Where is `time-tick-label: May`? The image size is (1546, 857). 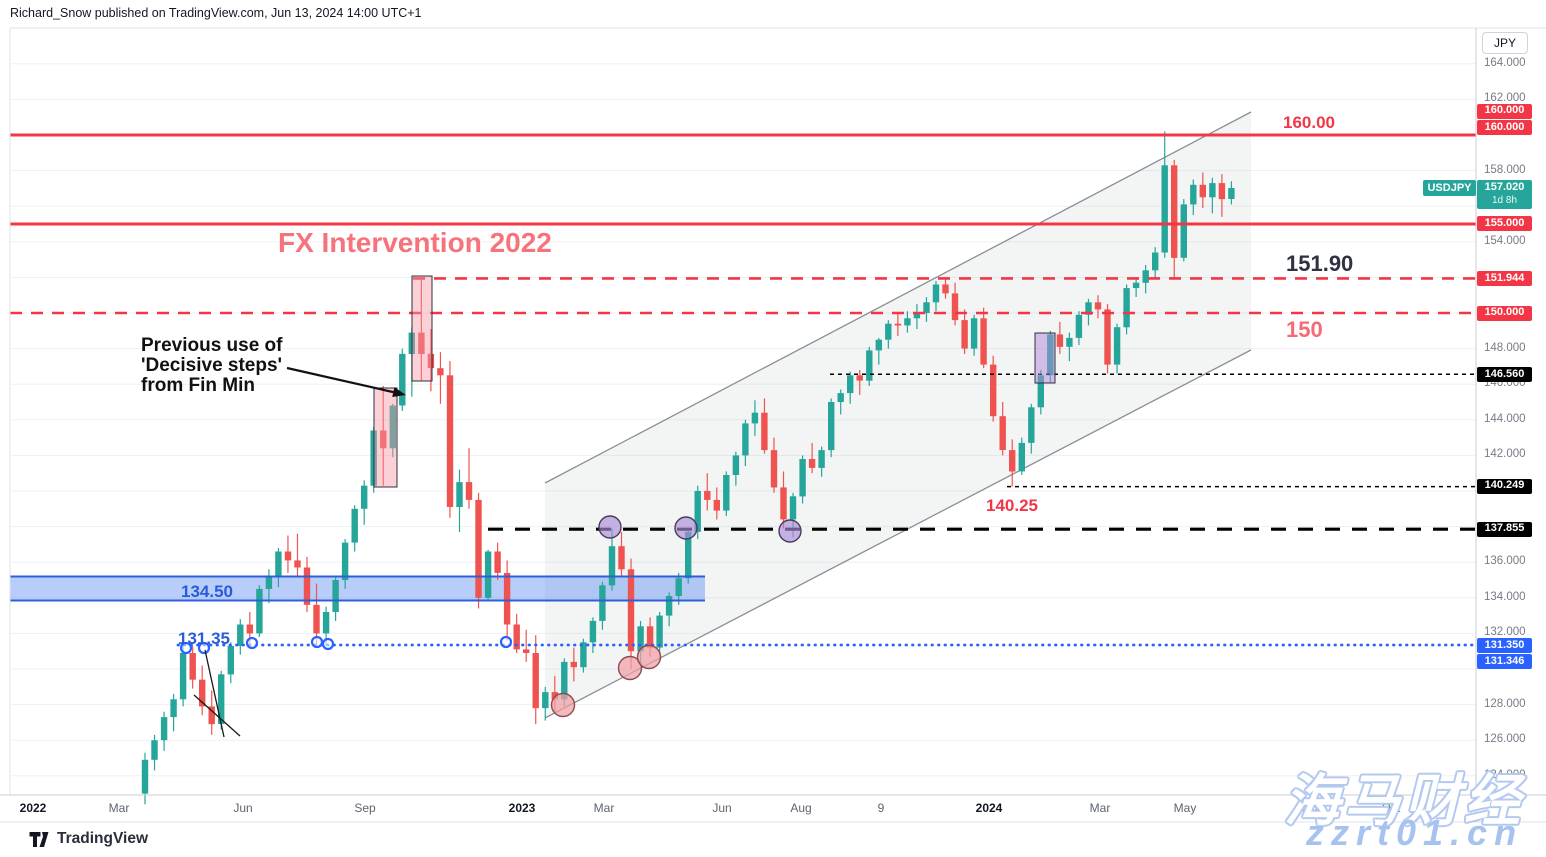
time-tick-label: May is located at coordinates (1185, 808).